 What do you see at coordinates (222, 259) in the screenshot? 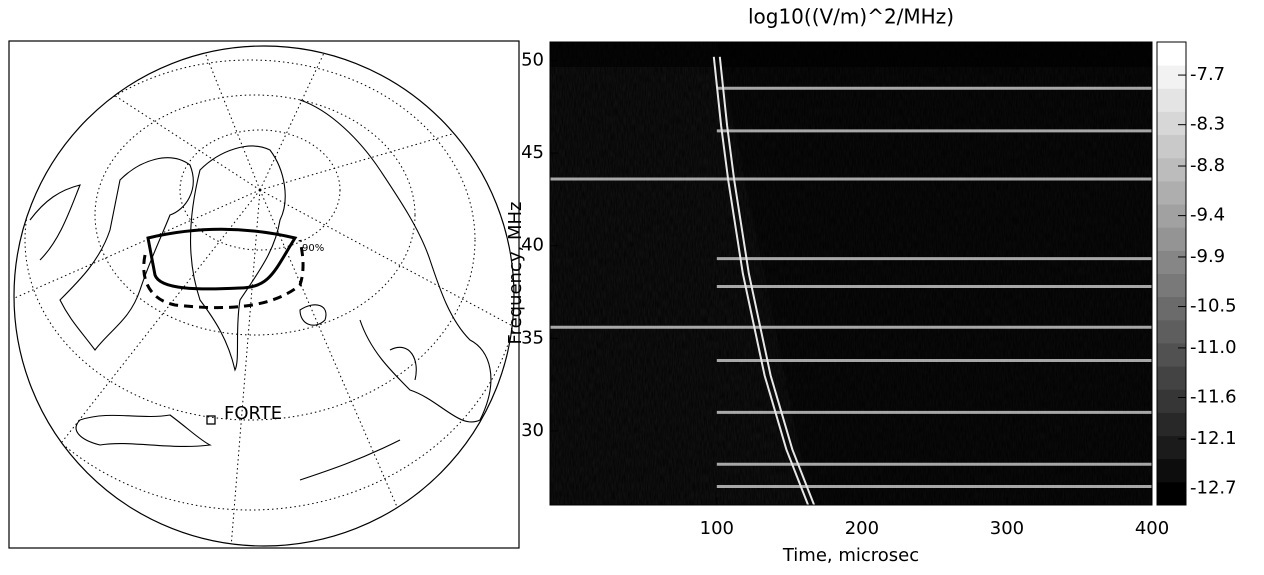
I see `solid-contour` at bounding box center [222, 259].